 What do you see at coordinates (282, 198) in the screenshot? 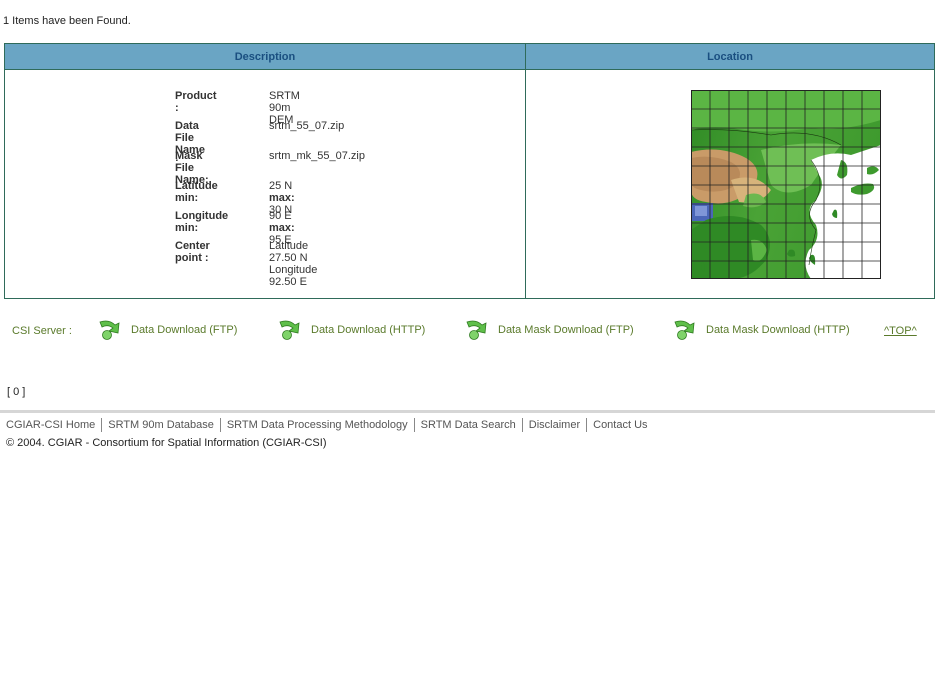
I see `latitude-max-label: max:` at bounding box center [282, 198].